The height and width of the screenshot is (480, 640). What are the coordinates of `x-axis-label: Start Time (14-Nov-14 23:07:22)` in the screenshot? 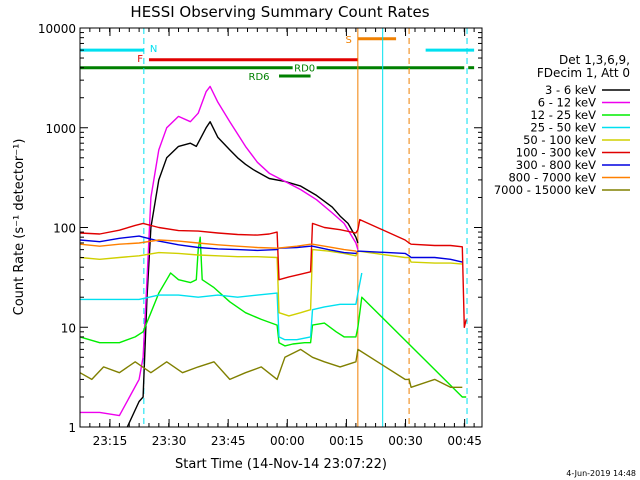 It's located at (281, 464).